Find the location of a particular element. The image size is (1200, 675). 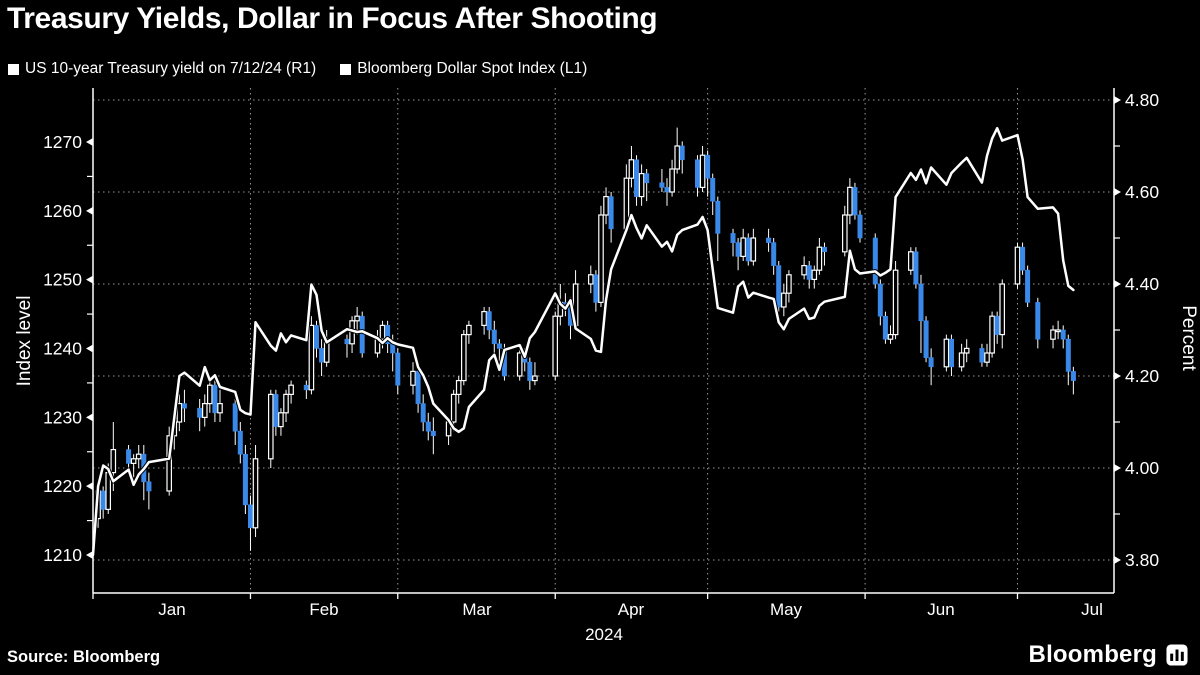

left-axis-tick-label: 1250 is located at coordinates (62, 280).